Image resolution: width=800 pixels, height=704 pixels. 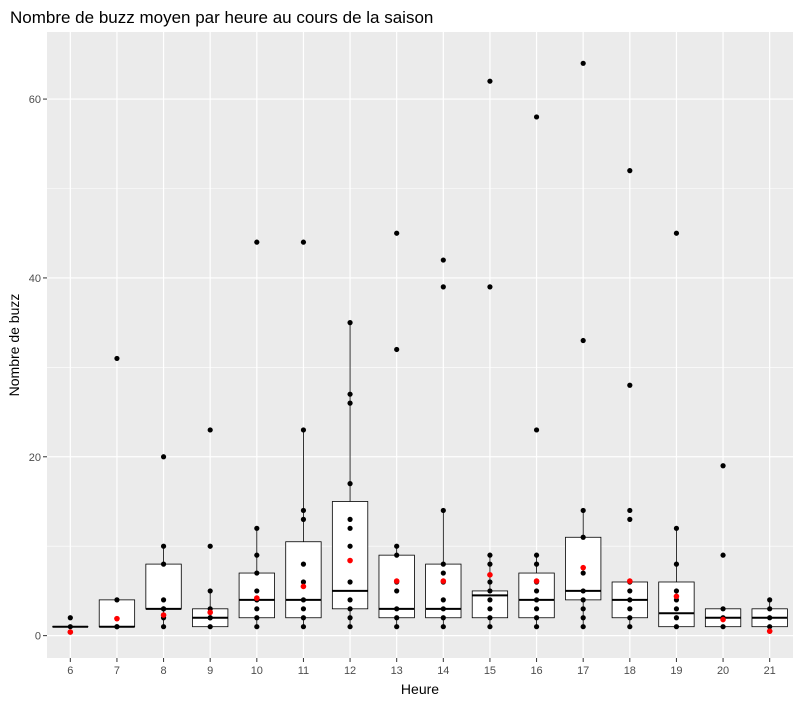 I want to click on x-tick-label: 11, so click(x=303, y=671).